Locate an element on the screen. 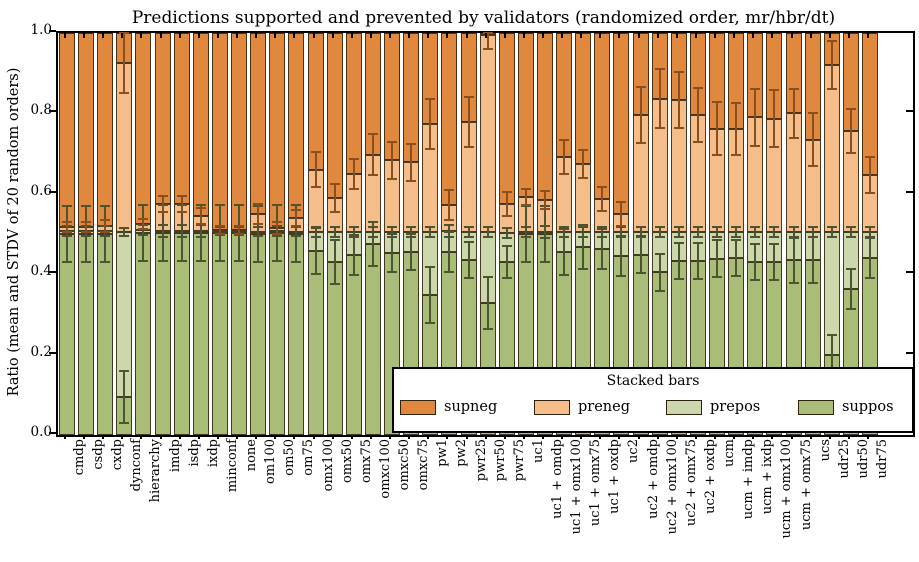  y-tick-label: 0.0 is located at coordinates (41, 432).